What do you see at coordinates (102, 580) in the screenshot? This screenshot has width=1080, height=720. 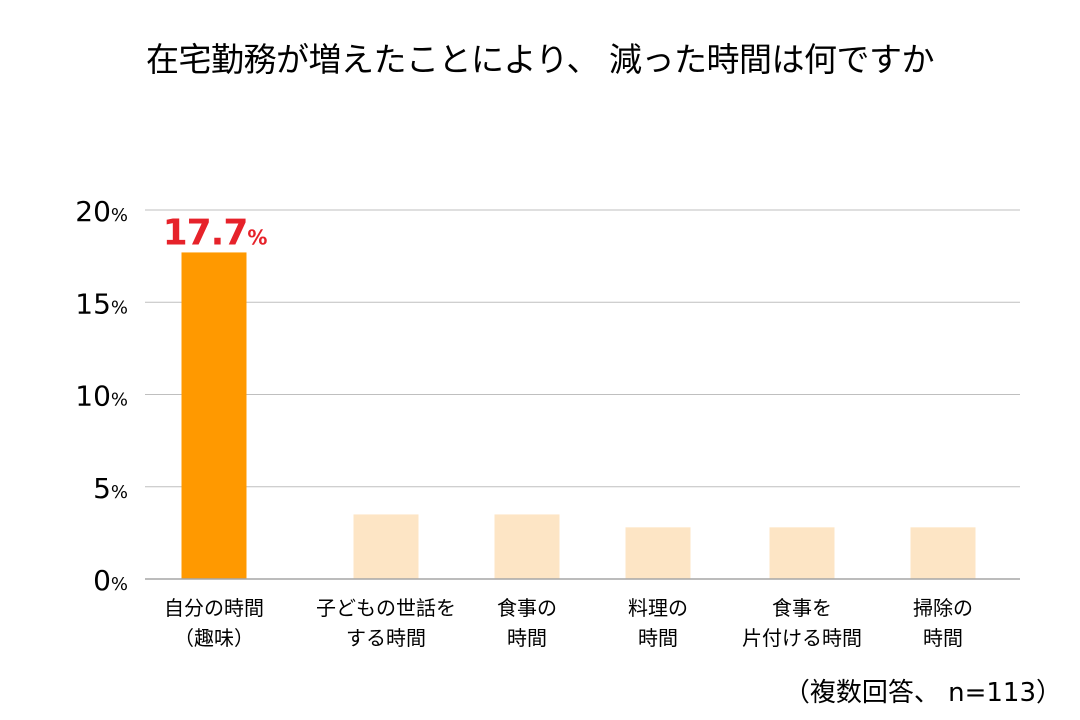 I see `y-tick-number: 0` at bounding box center [102, 580].